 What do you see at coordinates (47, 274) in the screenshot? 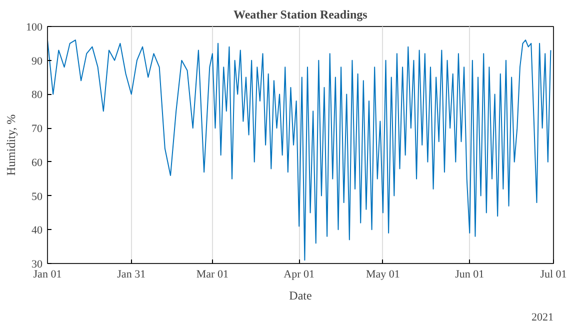
I see `x-tick-label: Jan 01` at bounding box center [47, 274].